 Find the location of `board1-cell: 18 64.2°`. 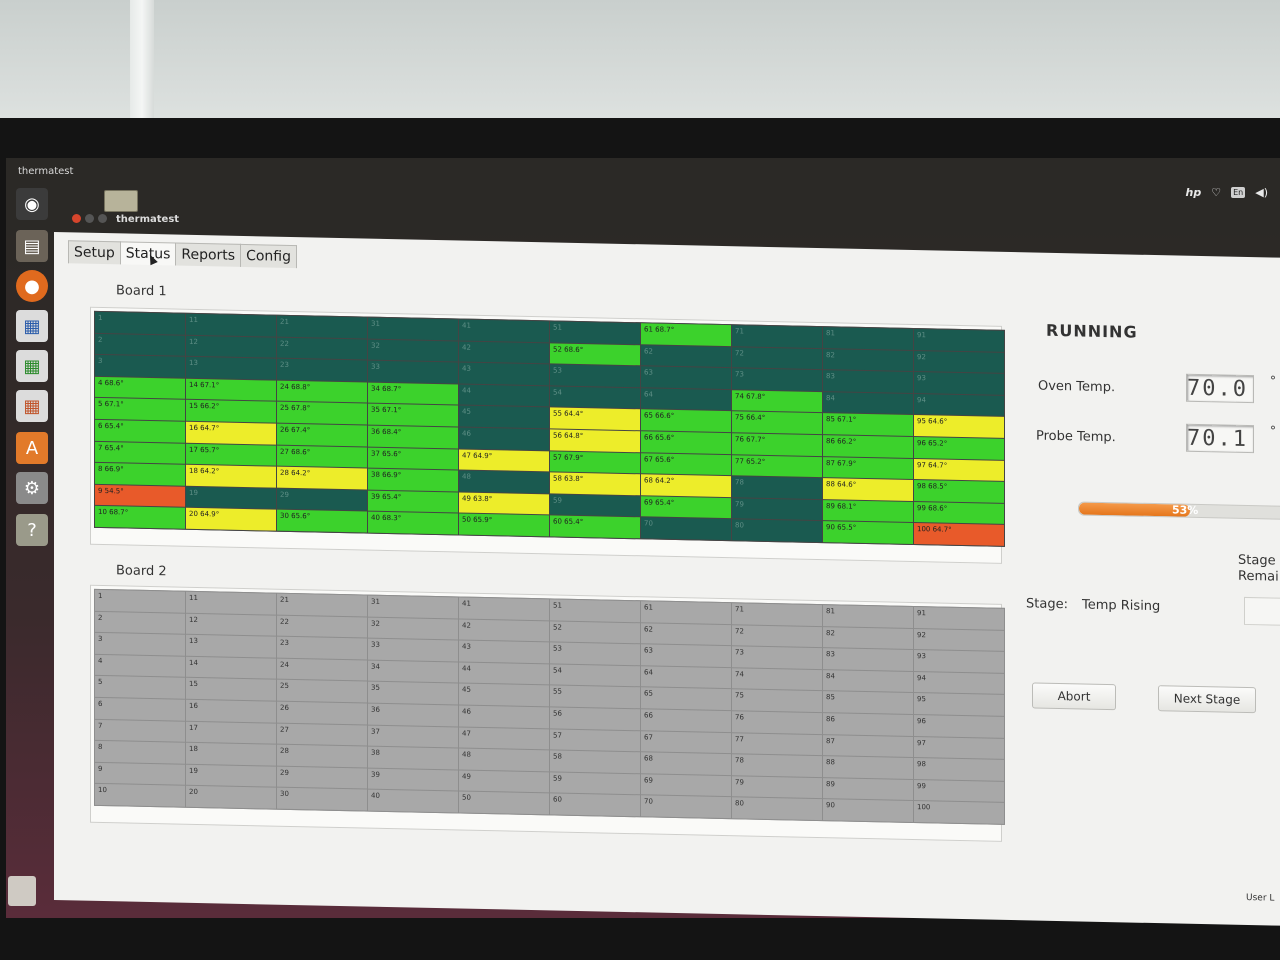

board1-cell: 18 64.2° is located at coordinates (231, 476).